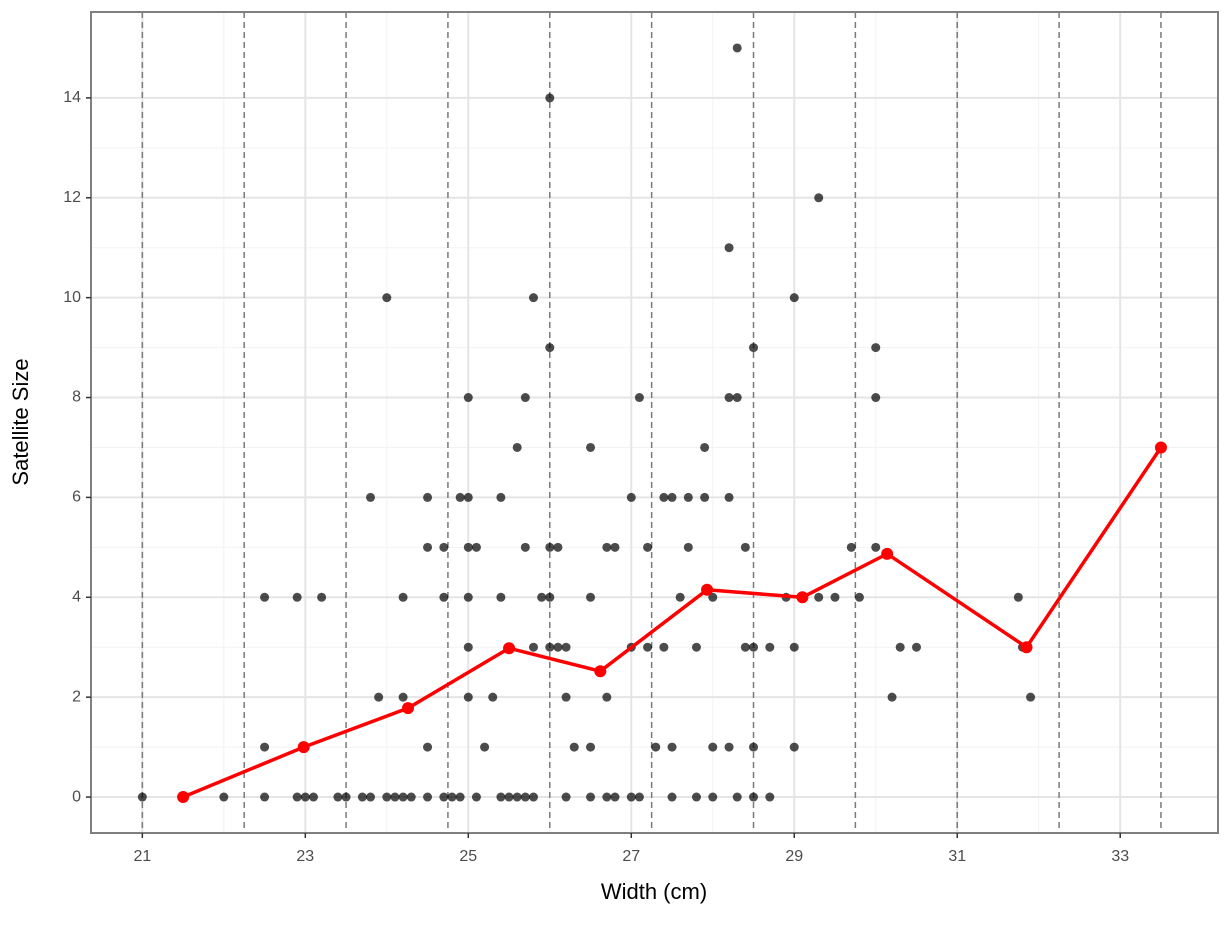 The image size is (1228, 926). Describe the element at coordinates (305, 856) in the screenshot. I see `x-tick-label: 23` at that location.